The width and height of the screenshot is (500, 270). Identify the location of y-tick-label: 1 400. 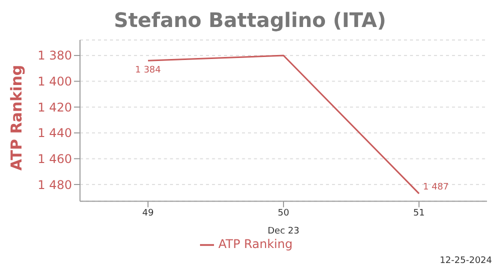
(55, 81).